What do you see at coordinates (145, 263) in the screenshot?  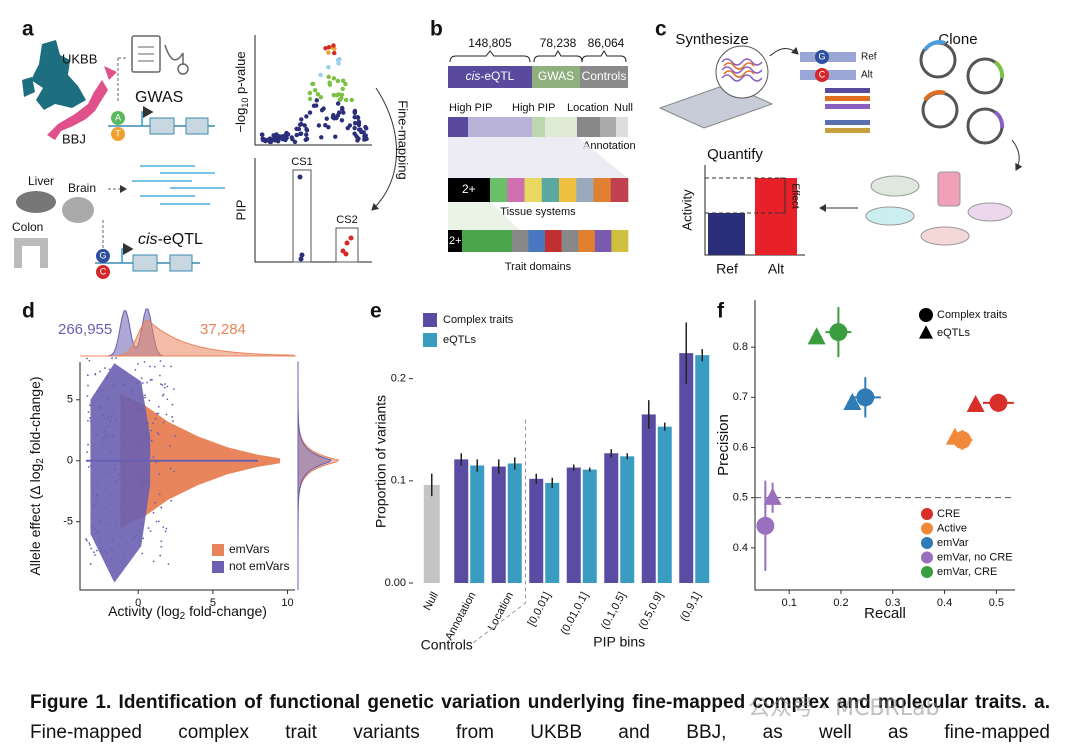 I see `exon` at bounding box center [145, 263].